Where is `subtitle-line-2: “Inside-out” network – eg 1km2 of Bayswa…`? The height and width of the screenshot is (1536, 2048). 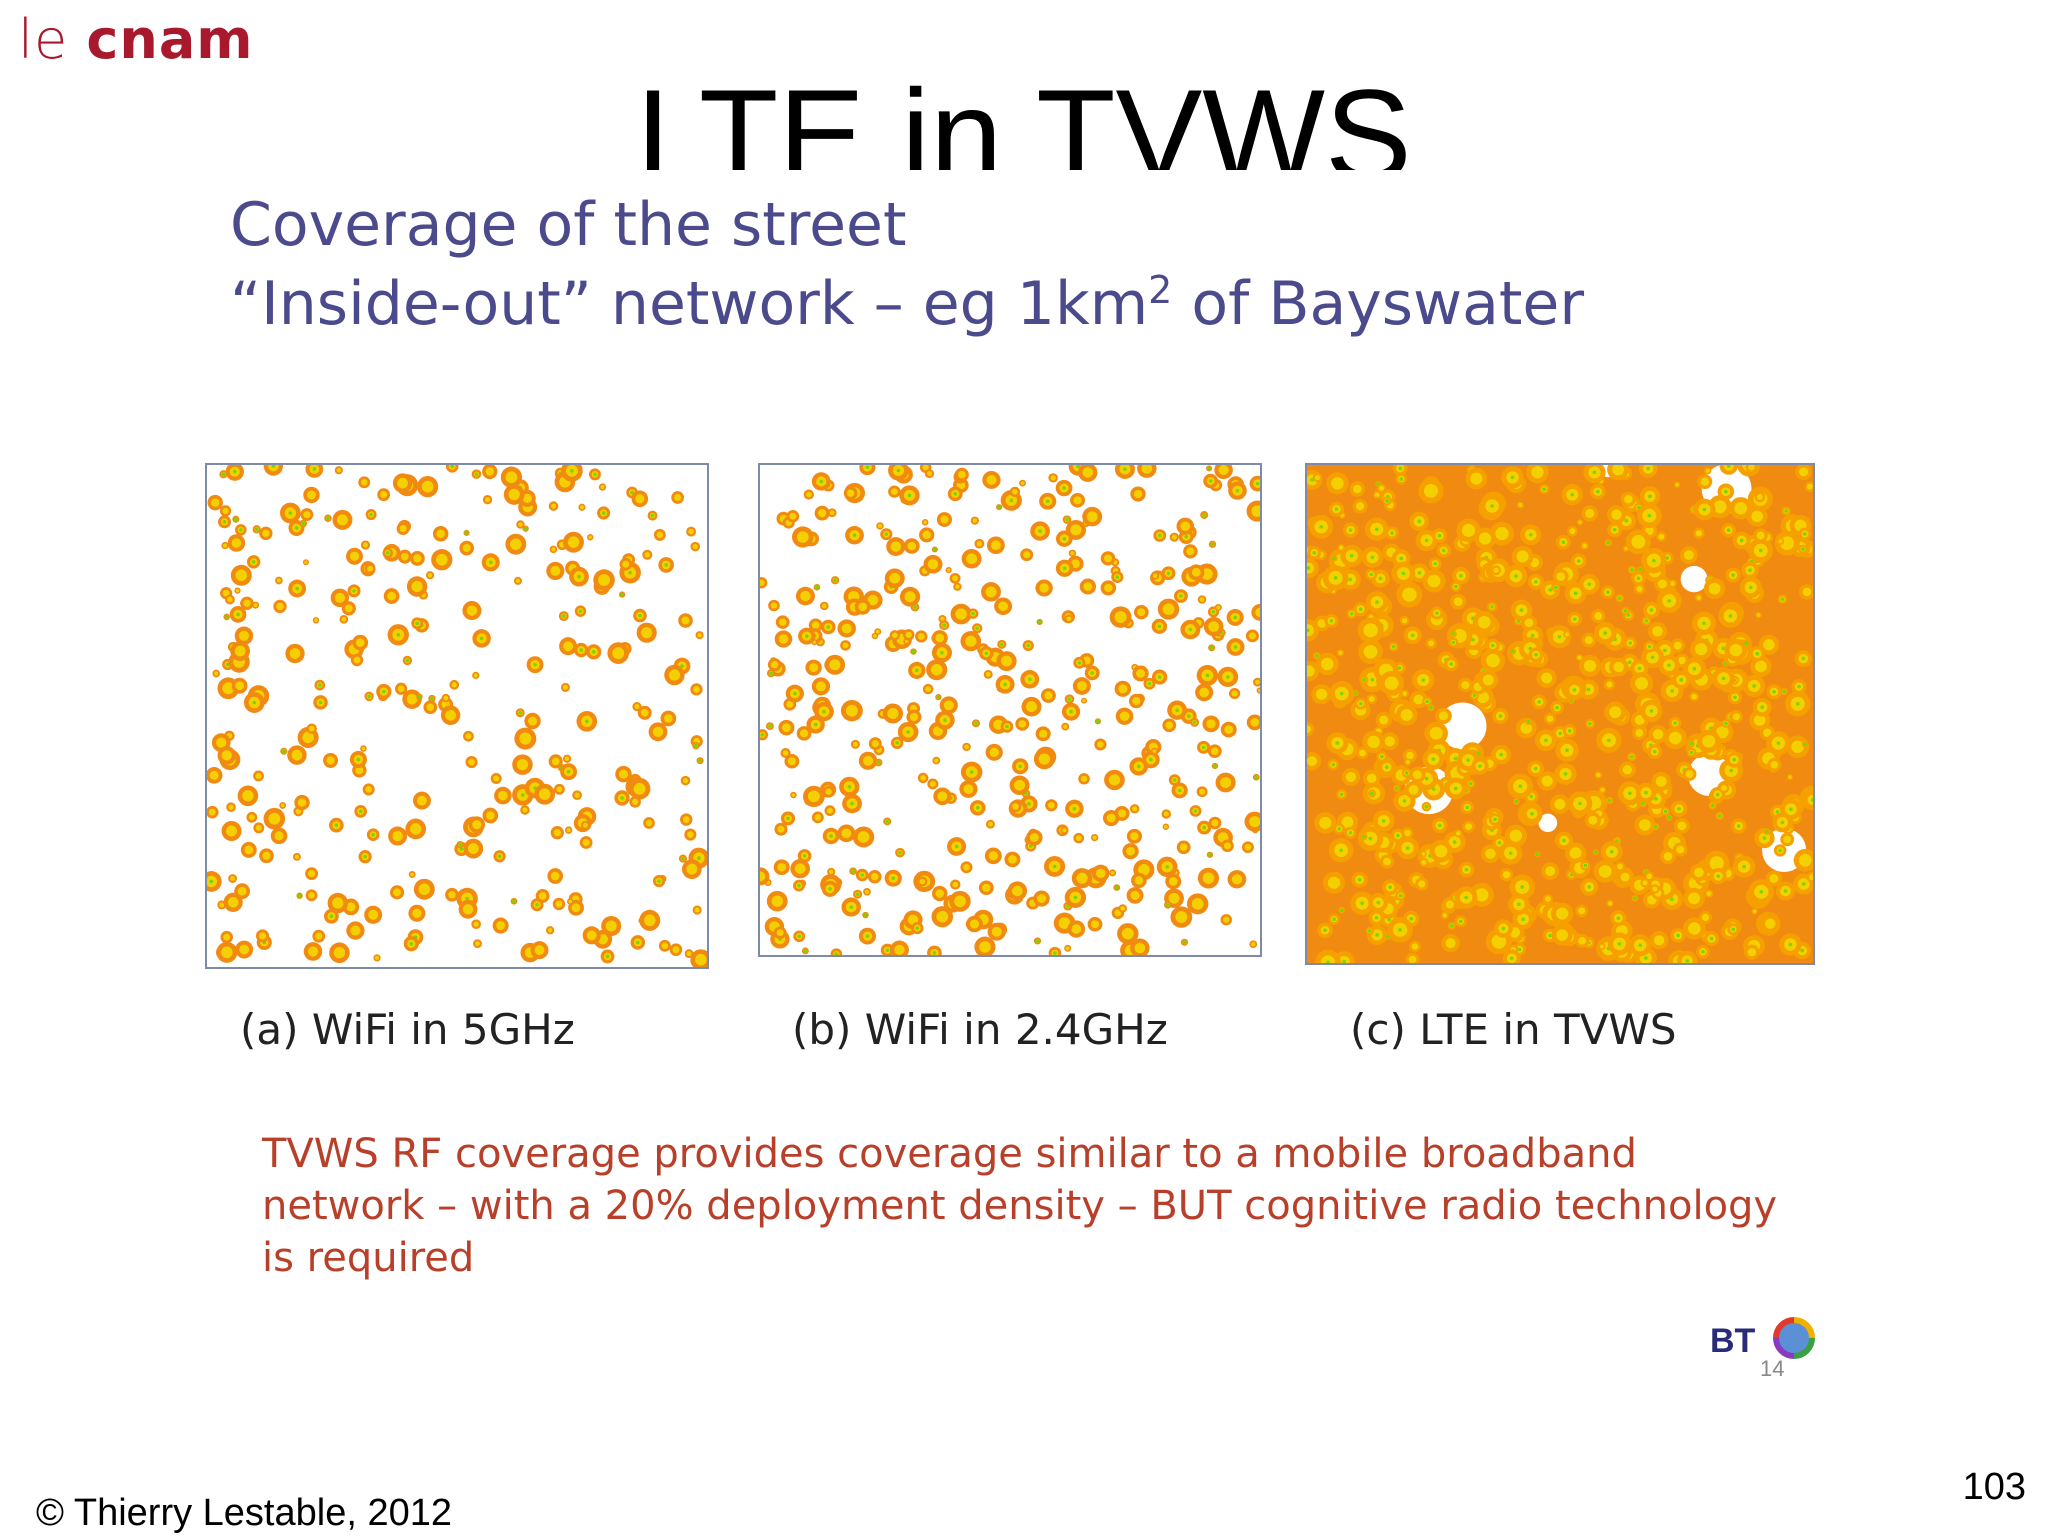 subtitle-line-2: “Inside-out” network – eg 1km2 of Bayswa… is located at coordinates (907, 303).